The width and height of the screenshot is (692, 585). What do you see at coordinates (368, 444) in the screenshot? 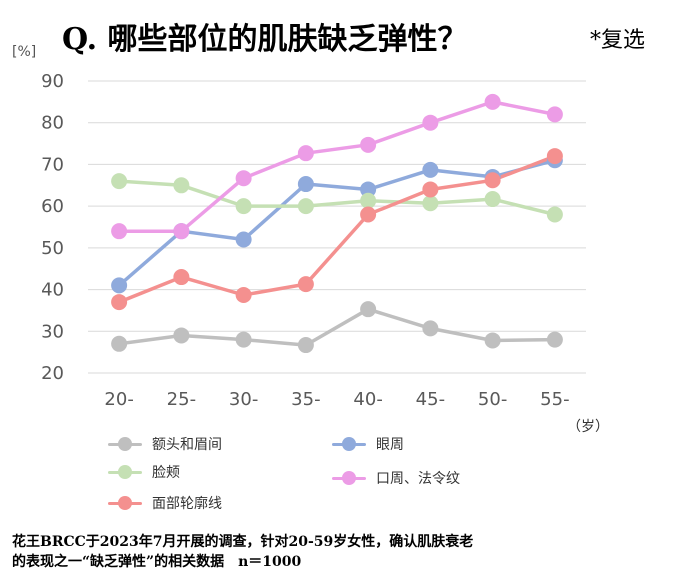
I see `legend-item-eyes: 眼周` at bounding box center [368, 444].